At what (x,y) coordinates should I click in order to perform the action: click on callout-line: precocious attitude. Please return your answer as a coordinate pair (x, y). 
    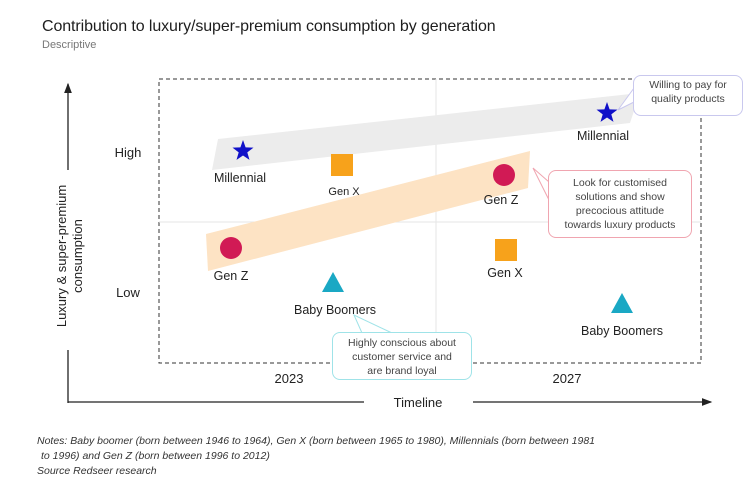
    Looking at the image, I should click on (620, 211).